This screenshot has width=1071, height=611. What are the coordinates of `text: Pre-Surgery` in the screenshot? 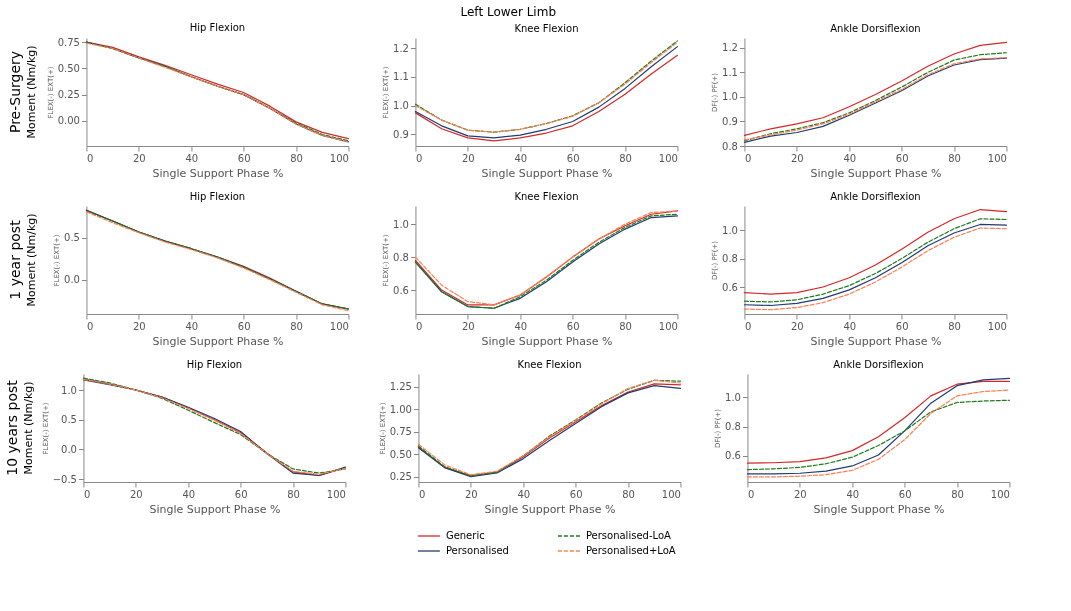 It's located at (15, 92).